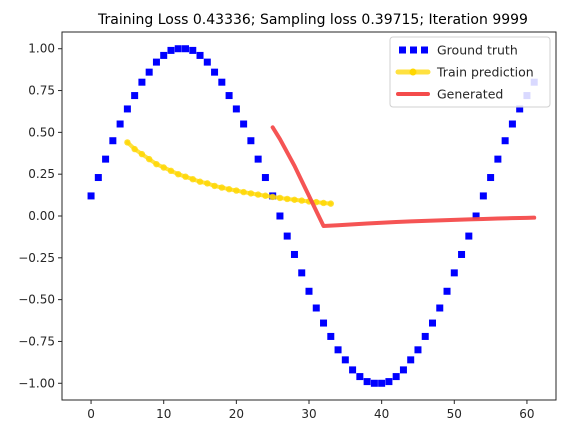 This screenshot has width=577, height=435. What do you see at coordinates (41, 49) in the screenshot?
I see `y-tick-label: 1.00` at bounding box center [41, 49].